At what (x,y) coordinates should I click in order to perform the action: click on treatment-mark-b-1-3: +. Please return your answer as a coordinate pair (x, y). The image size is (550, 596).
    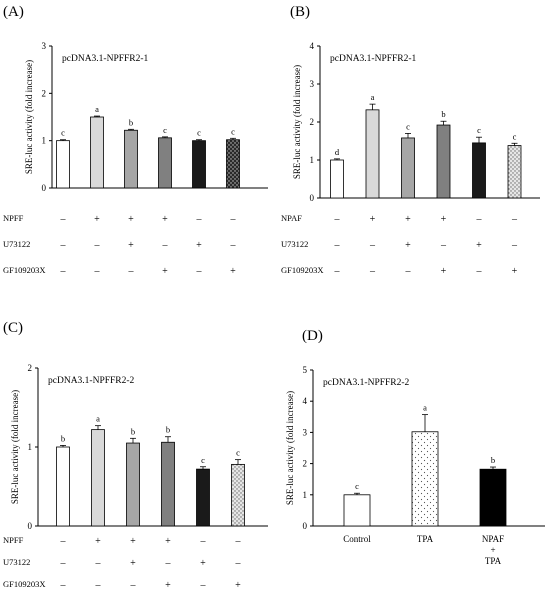
    Looking at the image, I should click on (408, 219).